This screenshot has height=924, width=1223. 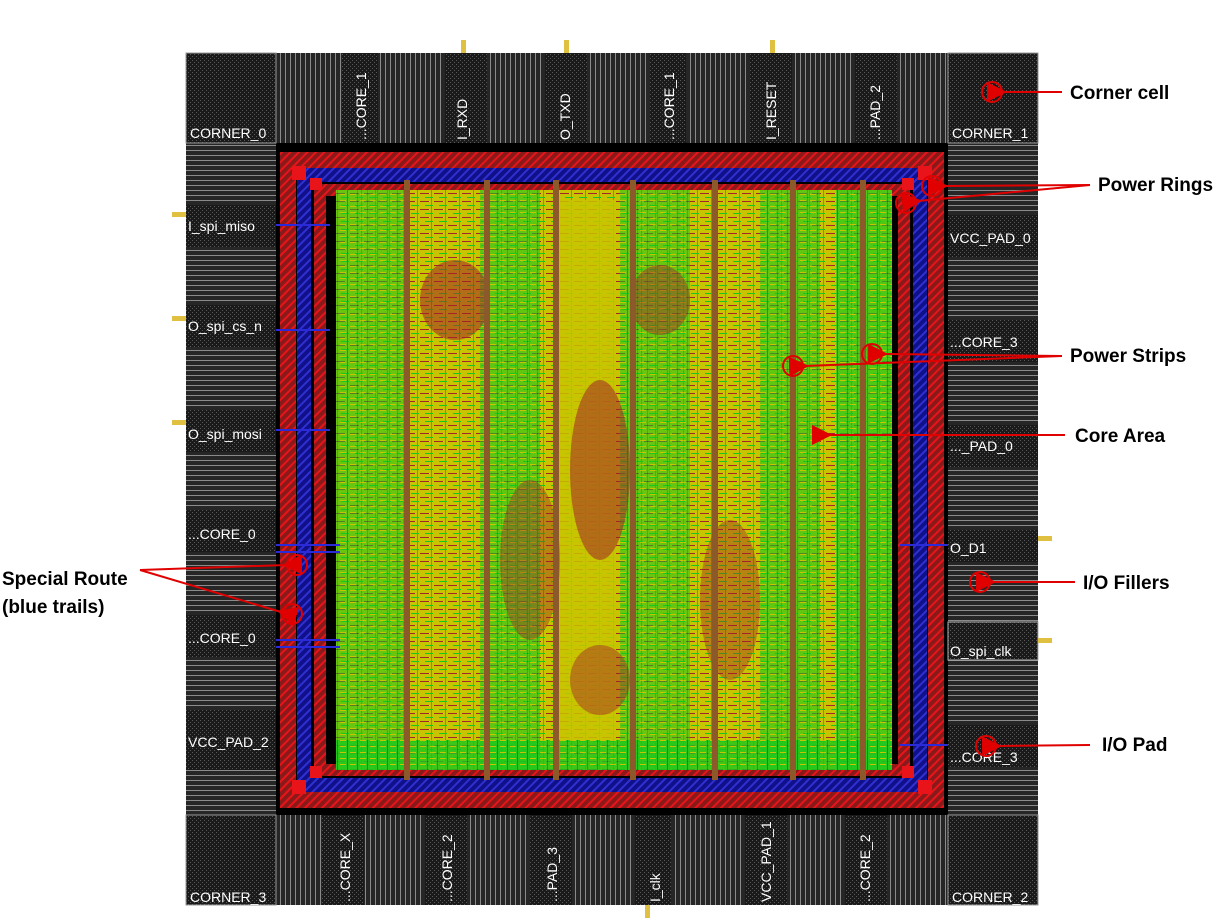 What do you see at coordinates (1128, 356) in the screenshot?
I see `label-power-strips: Power Strips` at bounding box center [1128, 356].